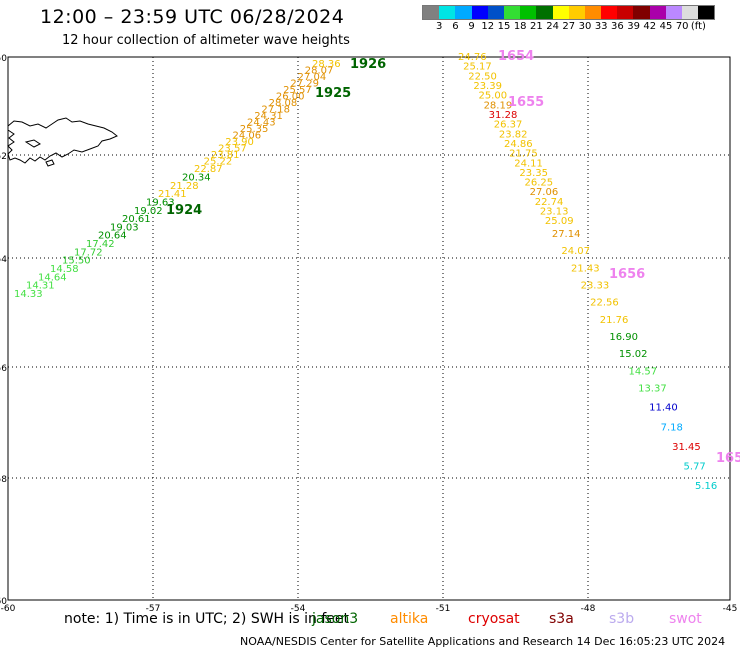 The height and width of the screenshot is (650, 740). What do you see at coordinates (64, 269) in the screenshot?
I see `wave-height-value: 14.58` at bounding box center [64, 269].